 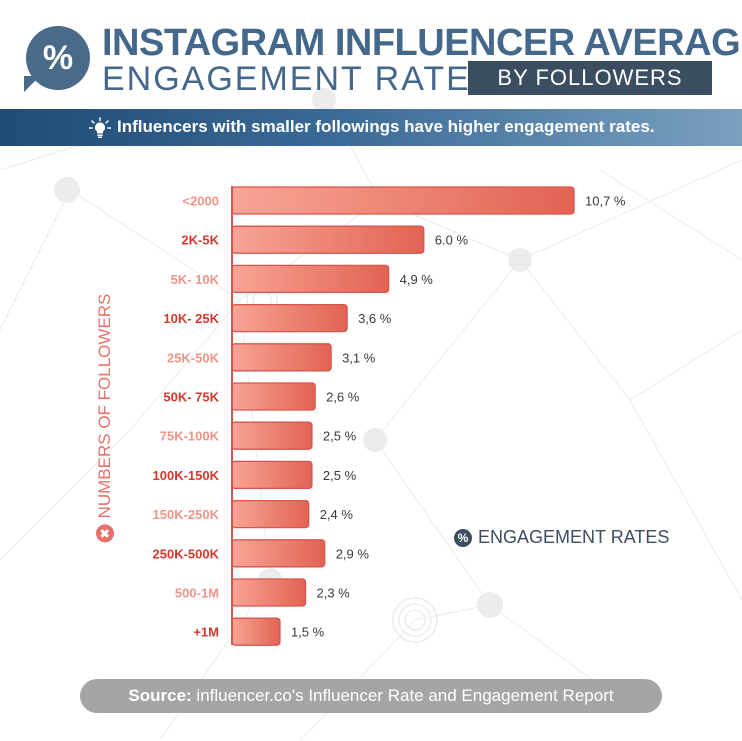 What do you see at coordinates (191, 318) in the screenshot?
I see `category-label: 10K- 25K` at bounding box center [191, 318].